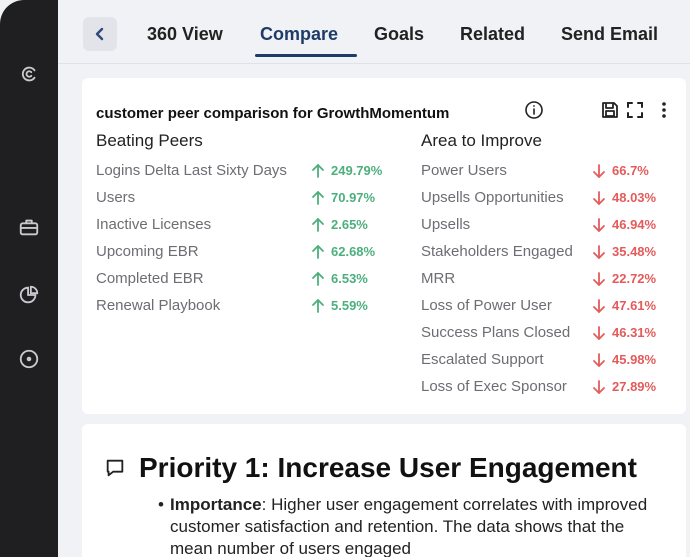  What do you see at coordinates (115, 468) in the screenshot?
I see `speech-bubble-icon` at bounding box center [115, 468].